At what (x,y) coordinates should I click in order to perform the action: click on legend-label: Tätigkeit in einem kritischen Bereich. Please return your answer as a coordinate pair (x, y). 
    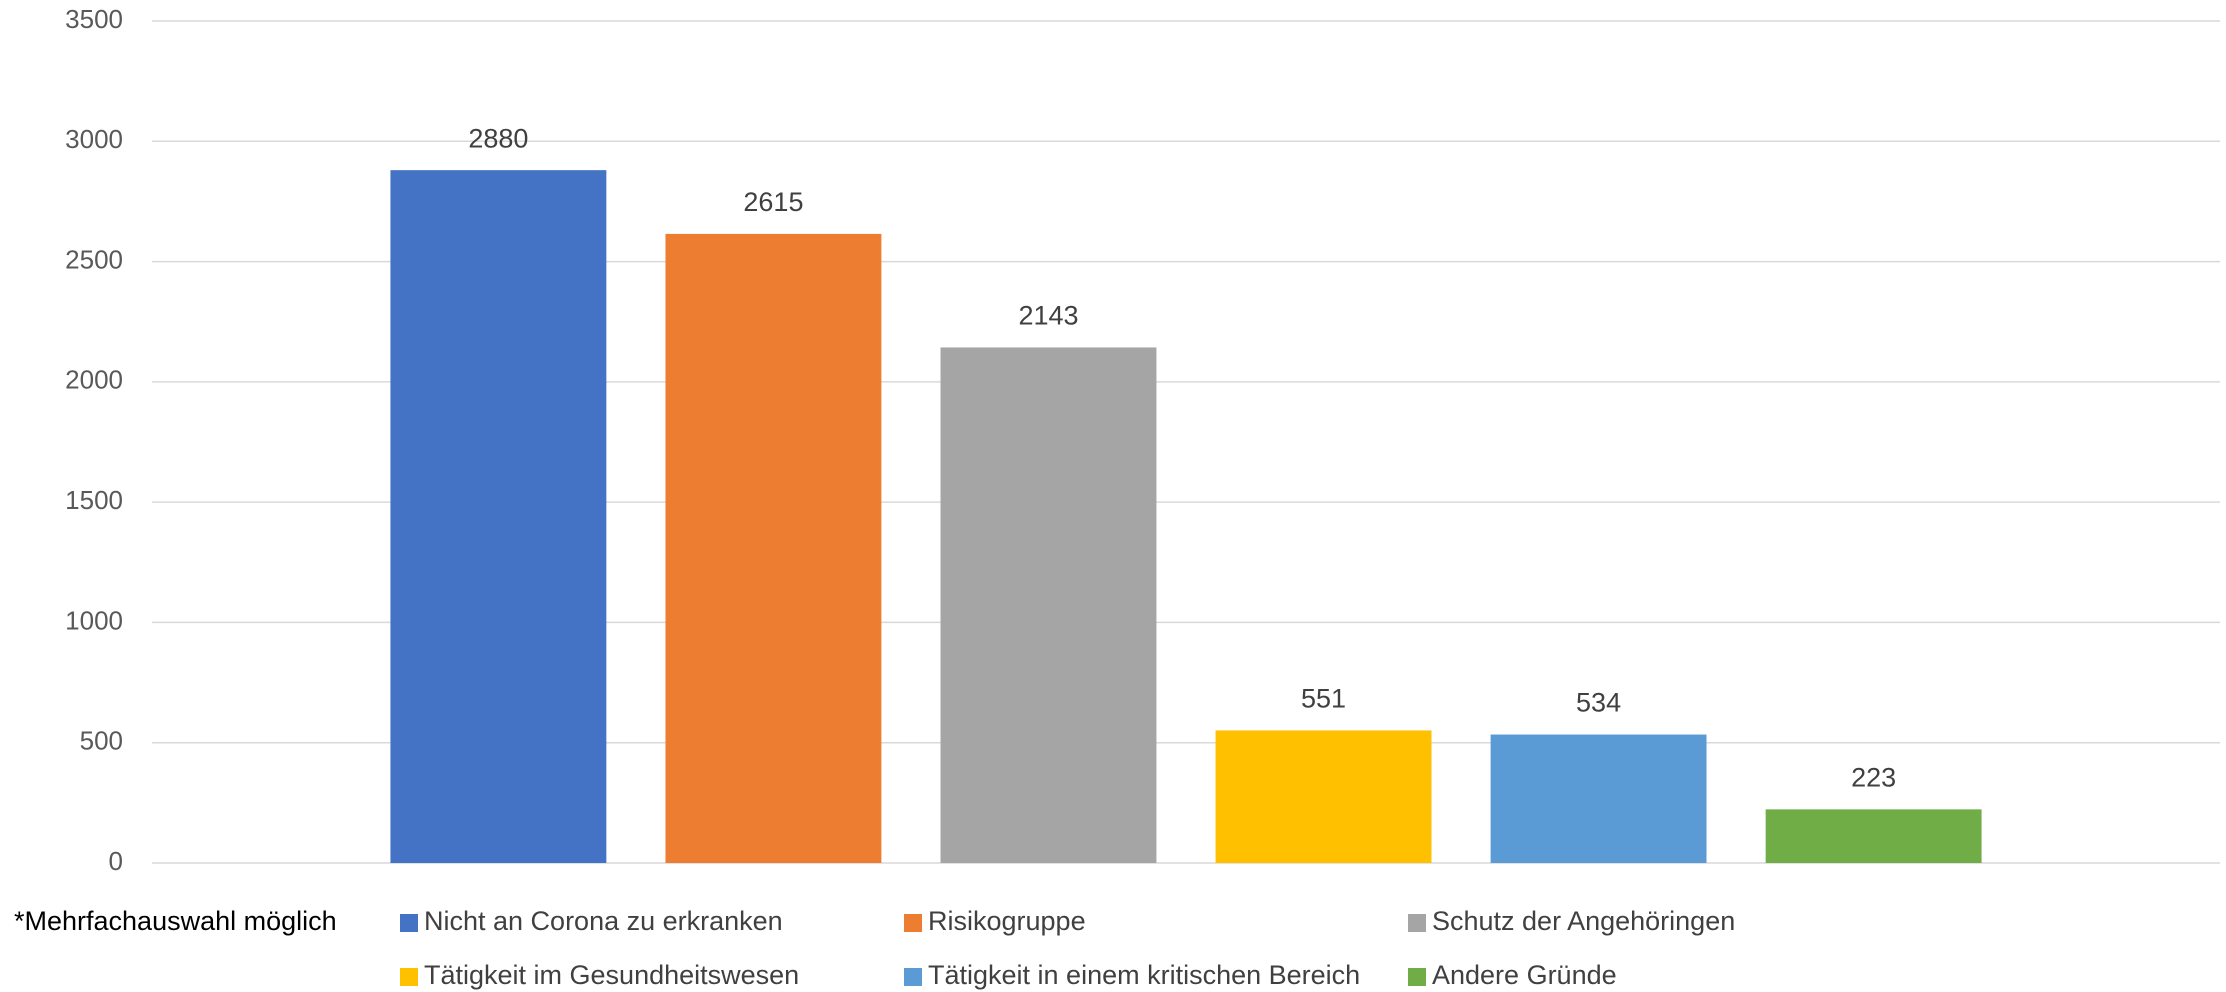
    Looking at the image, I should click on (1144, 975).